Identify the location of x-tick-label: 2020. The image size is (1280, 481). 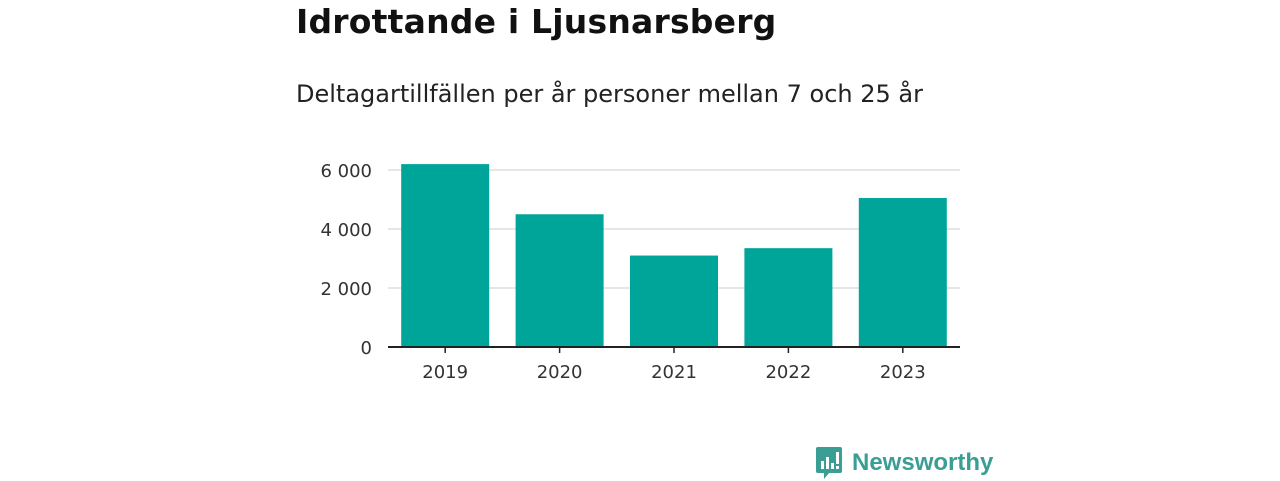
(560, 372).